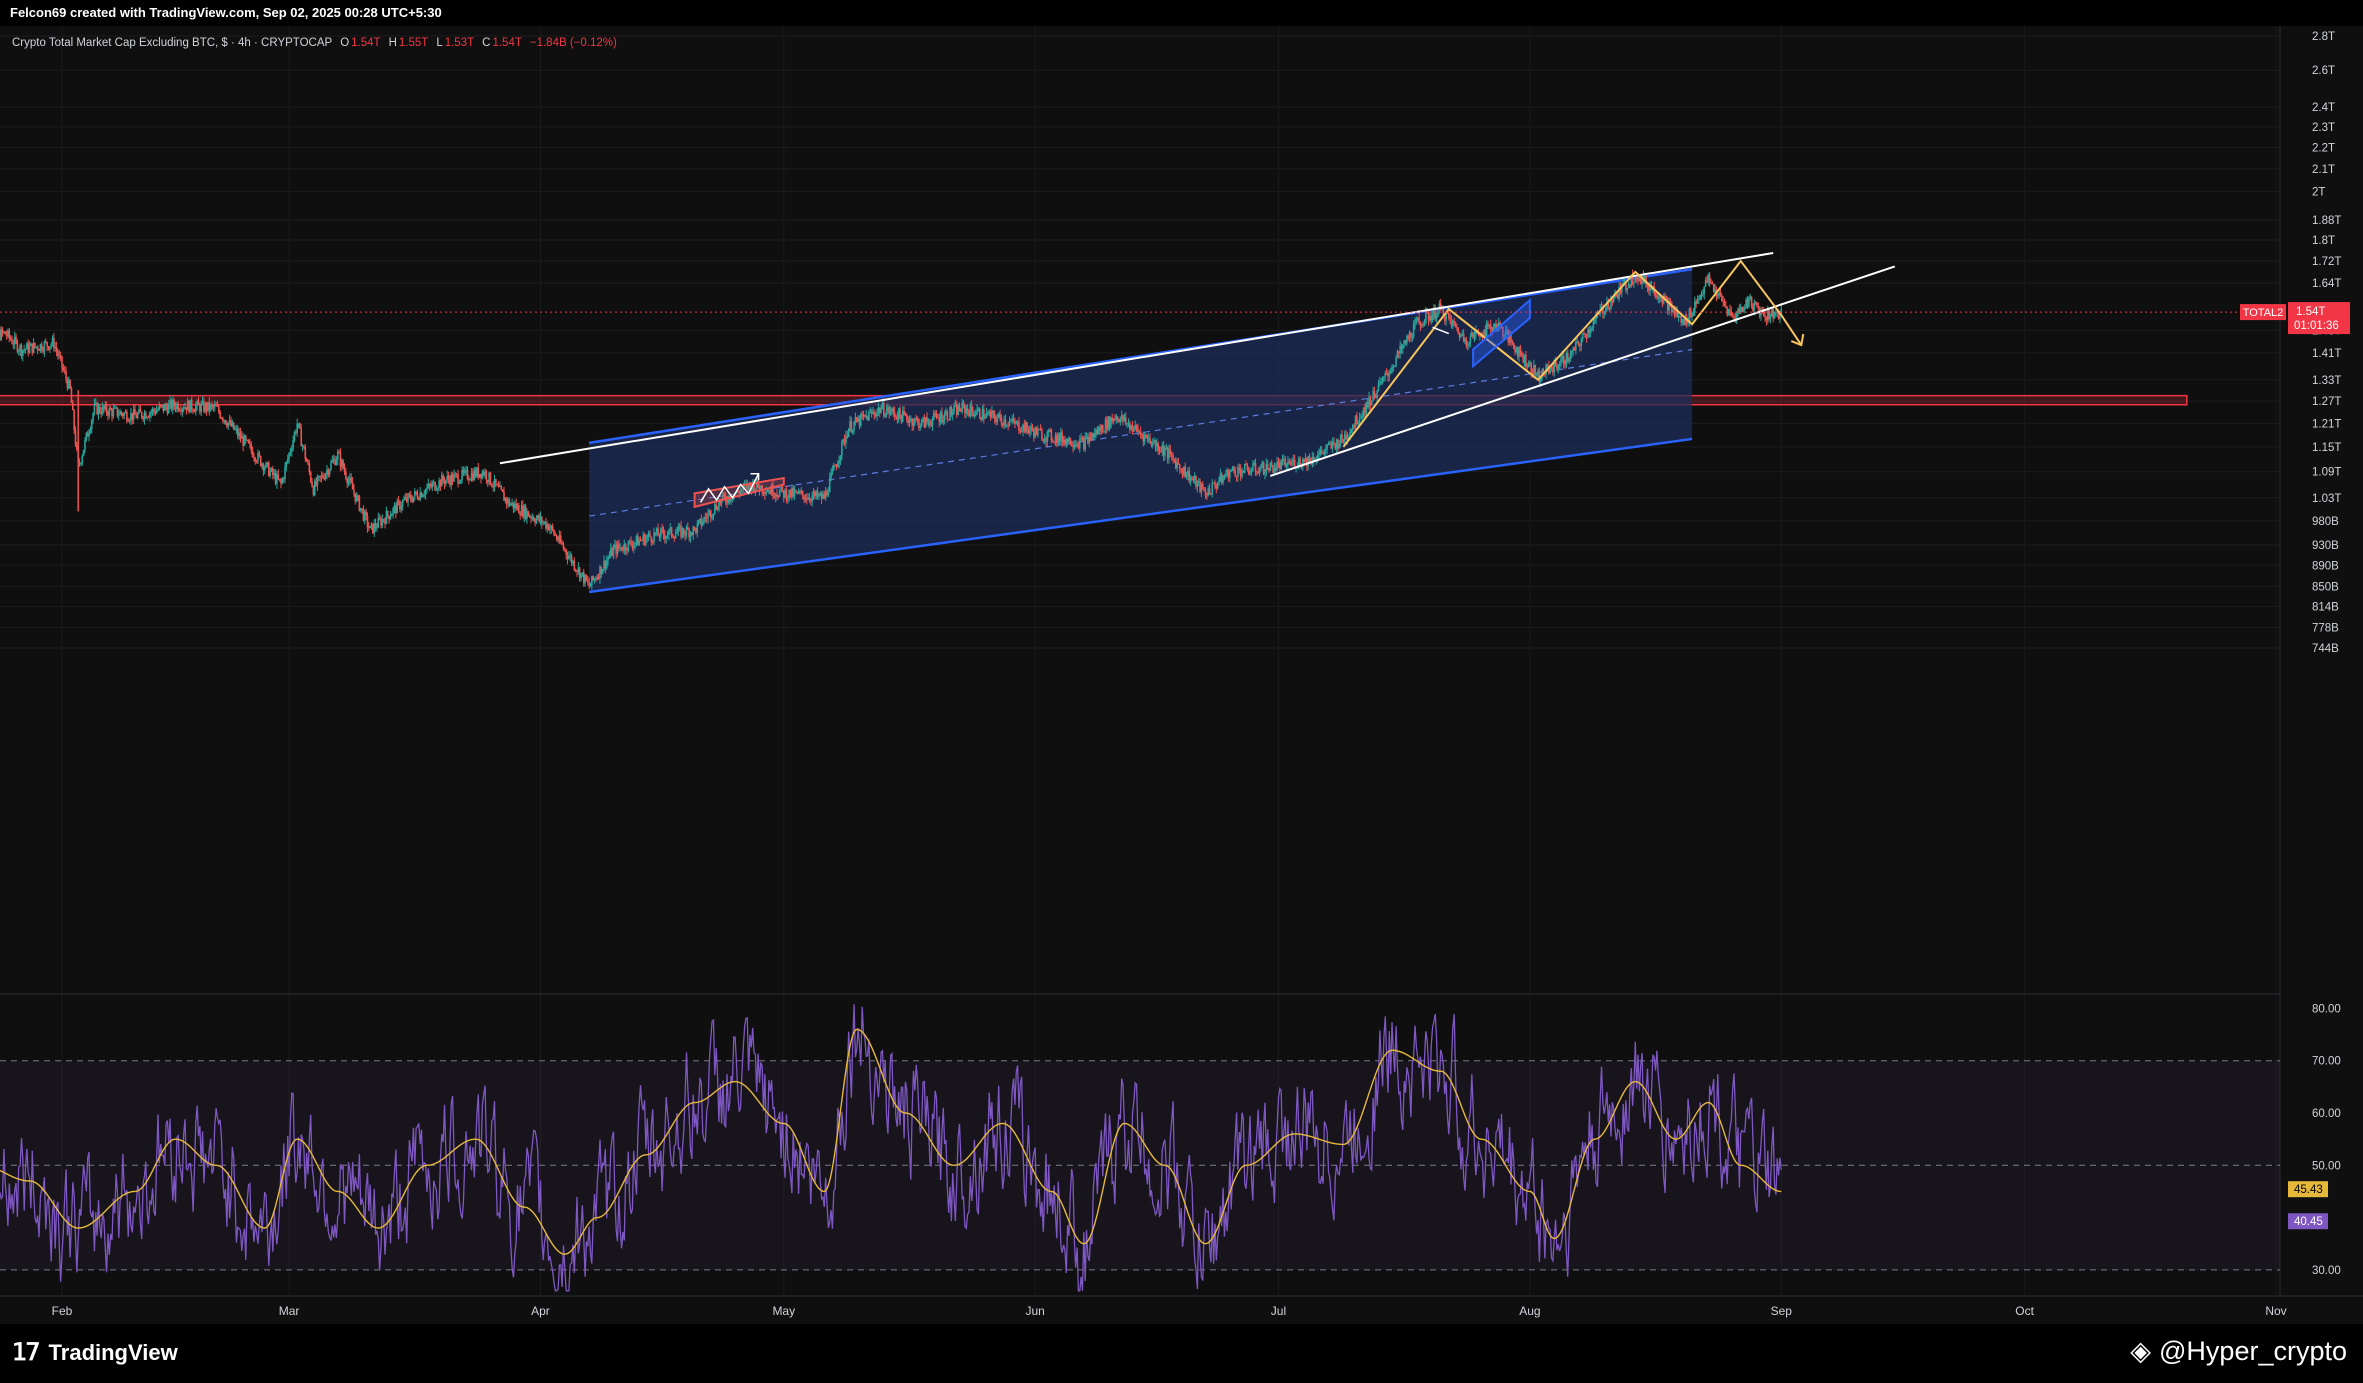 The height and width of the screenshot is (1383, 2363). Describe the element at coordinates (95, 1352) in the screenshot. I see `tradingview-logo: 𝟣𝟩 TradingView` at that location.